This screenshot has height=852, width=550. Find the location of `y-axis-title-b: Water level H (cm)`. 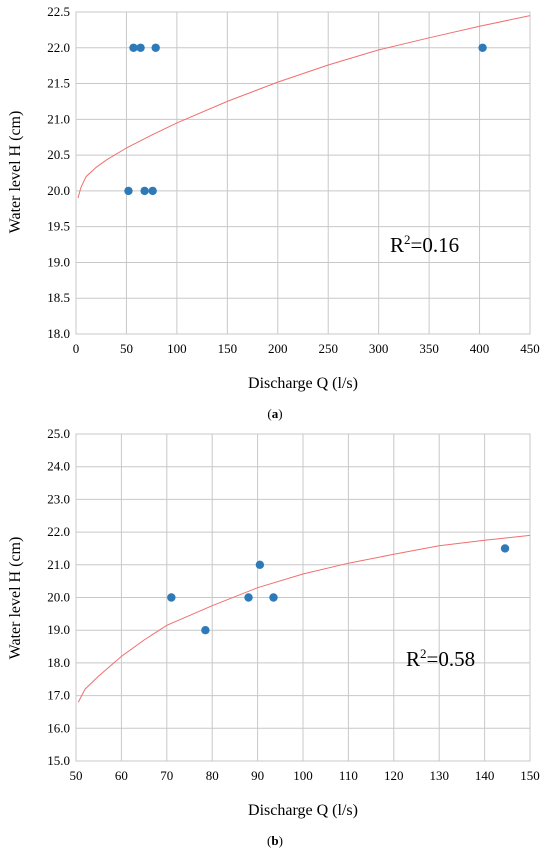

y-axis-title-b: Water level H (cm) is located at coordinates (15, 598).